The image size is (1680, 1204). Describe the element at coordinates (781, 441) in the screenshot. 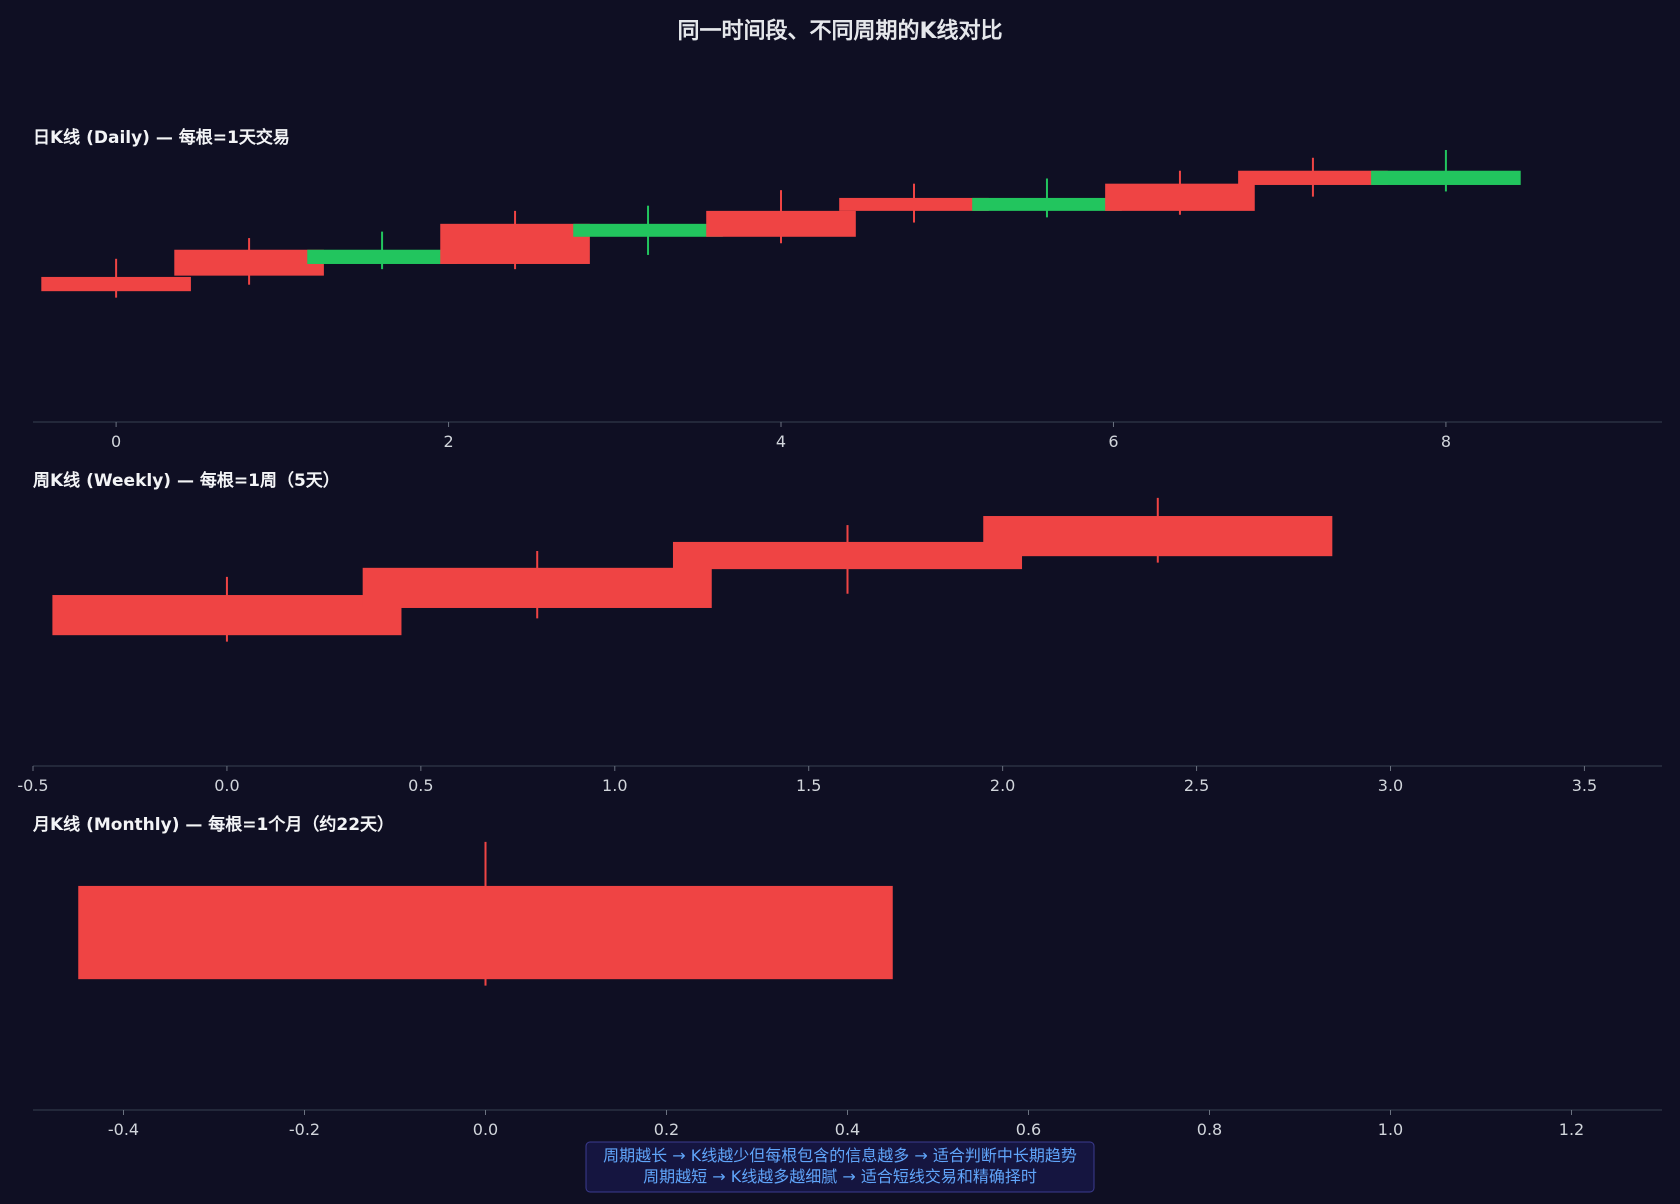

I see `daily-x-tick-label: 4` at that location.